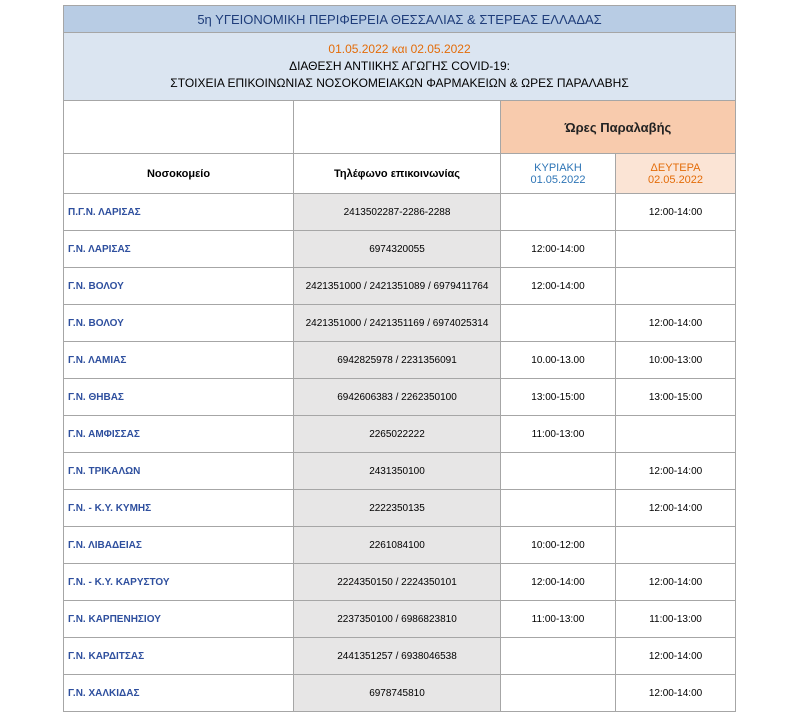 The height and width of the screenshot is (727, 800). Describe the element at coordinates (397, 582) in the screenshot. I see `phone: 2224350150 / 2224350101` at that location.